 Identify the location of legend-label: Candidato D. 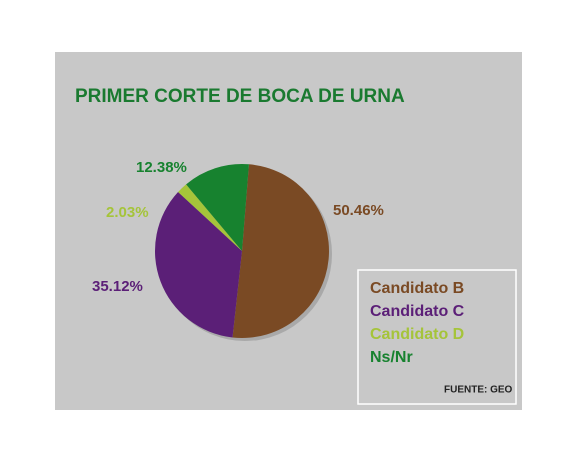
(417, 334).